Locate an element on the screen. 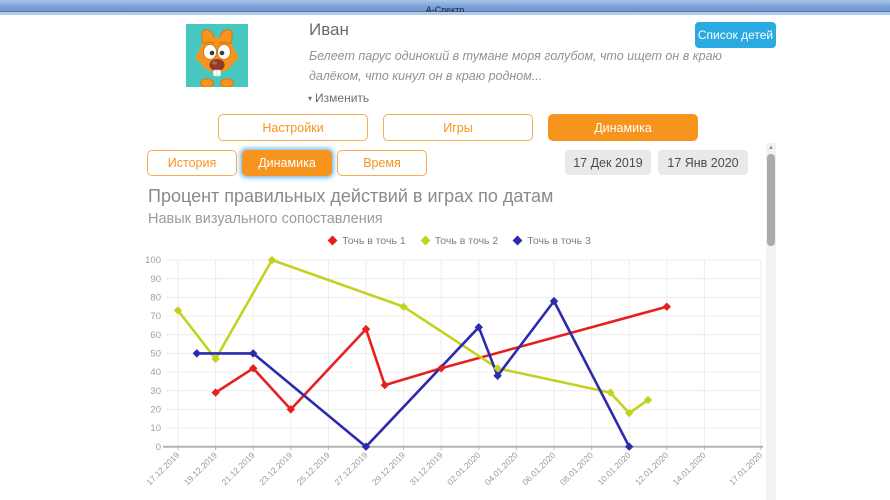 The image size is (890, 500). scroll-up-icon: ▲ is located at coordinates (771, 148).